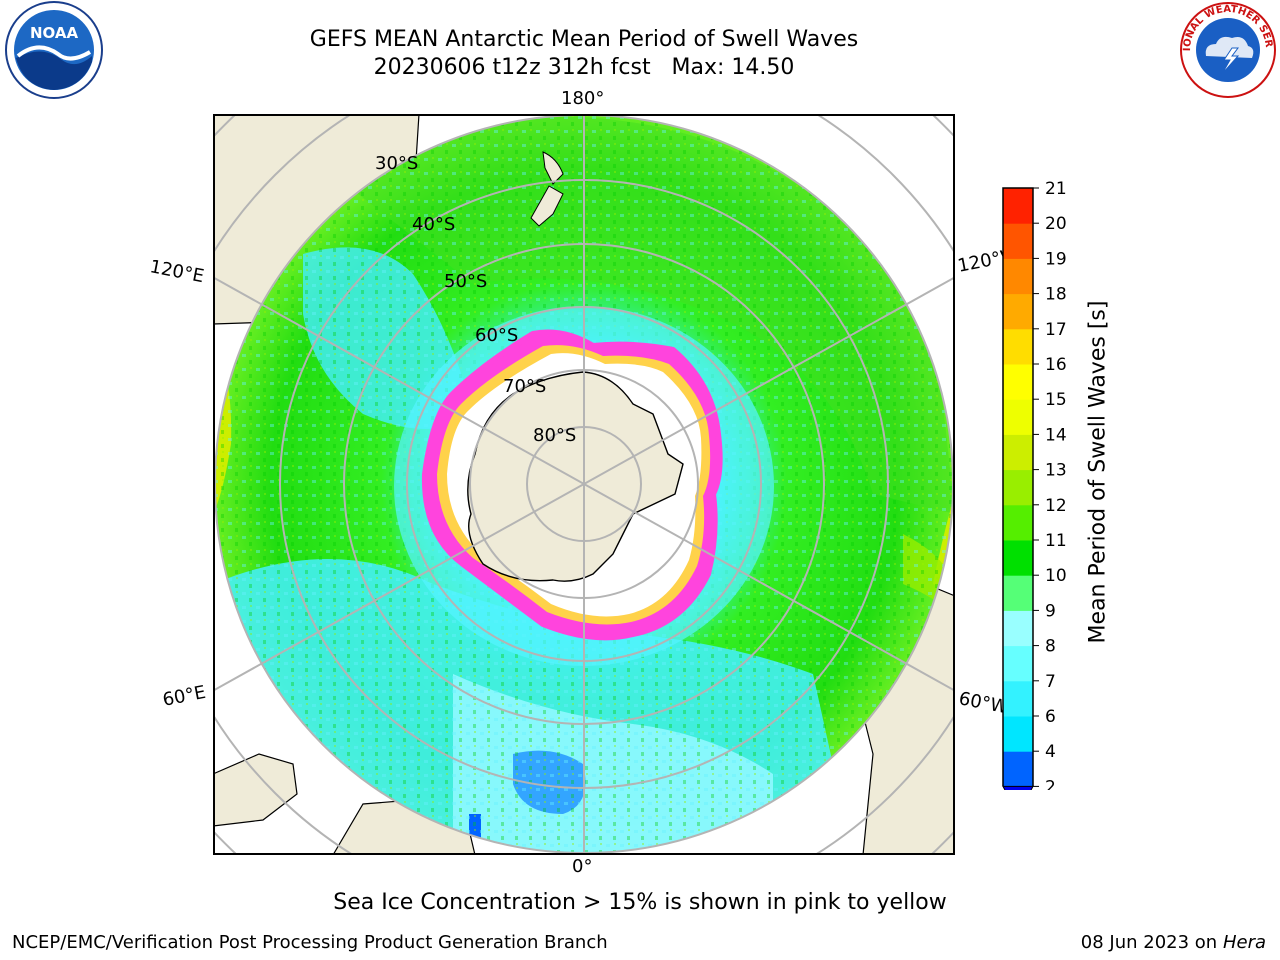  What do you see at coordinates (524, 386) in the screenshot?
I see `lat-label-70s: 70°S` at bounding box center [524, 386].